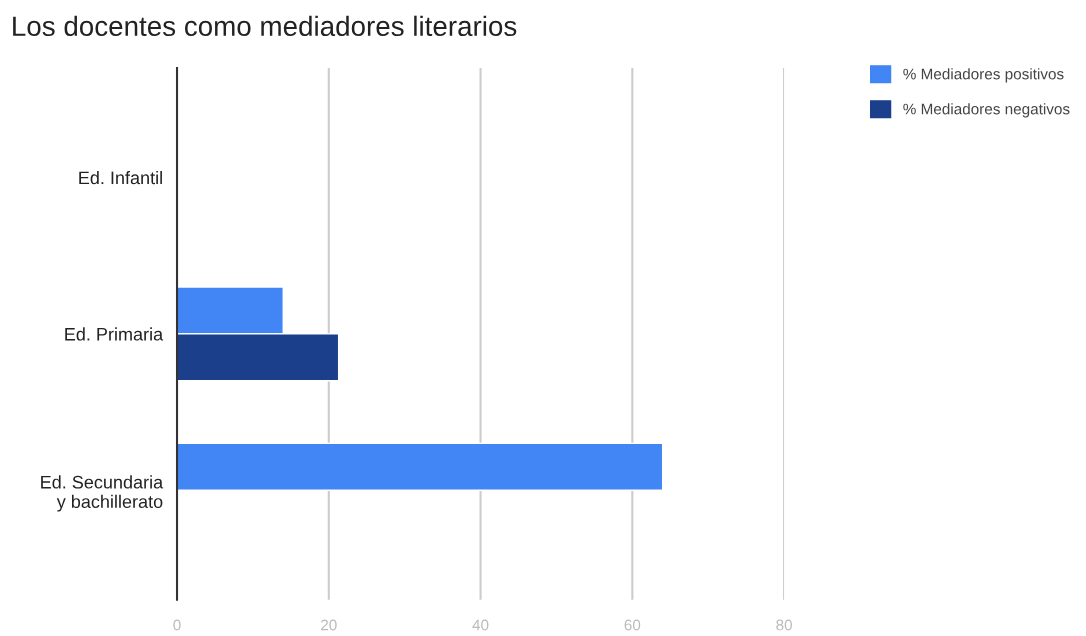 This screenshot has height=636, width=1086. What do you see at coordinates (983, 75) in the screenshot?
I see `legend-label: % Mediadores positivos` at bounding box center [983, 75].